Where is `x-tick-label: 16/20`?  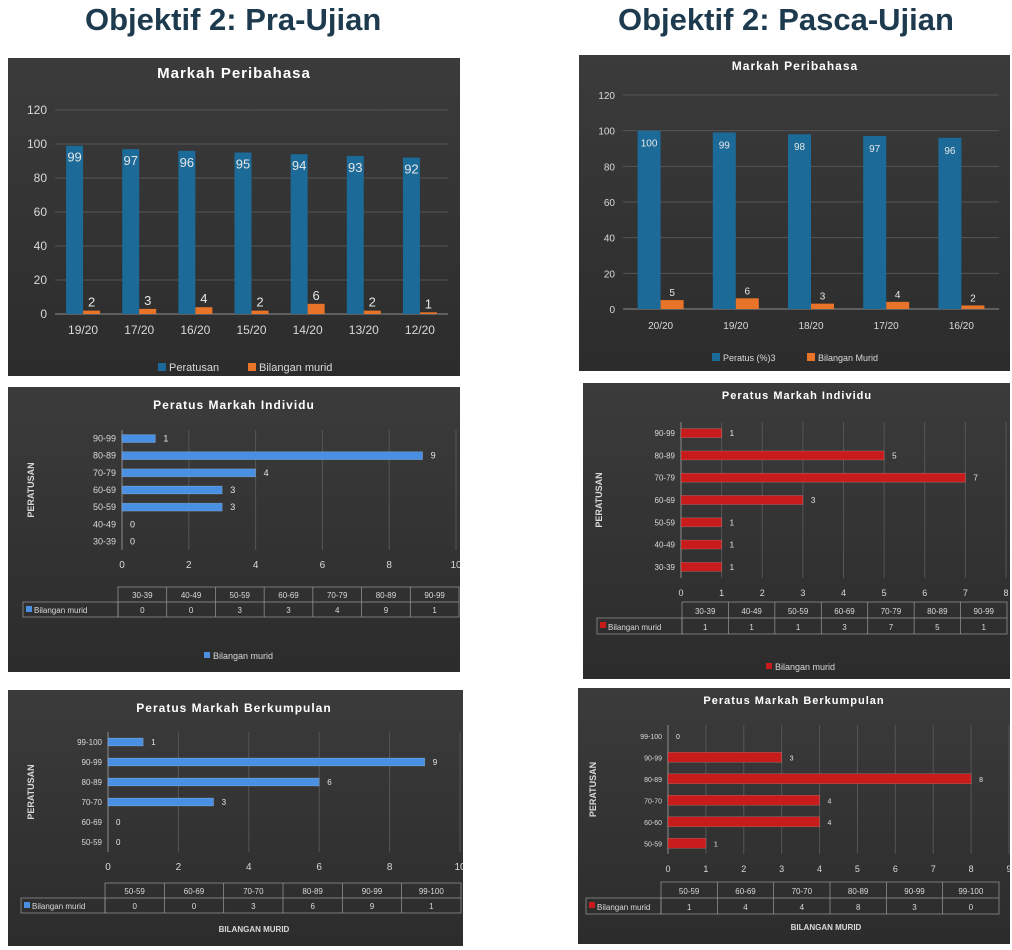
x-tick-label: 16/20 is located at coordinates (195, 330).